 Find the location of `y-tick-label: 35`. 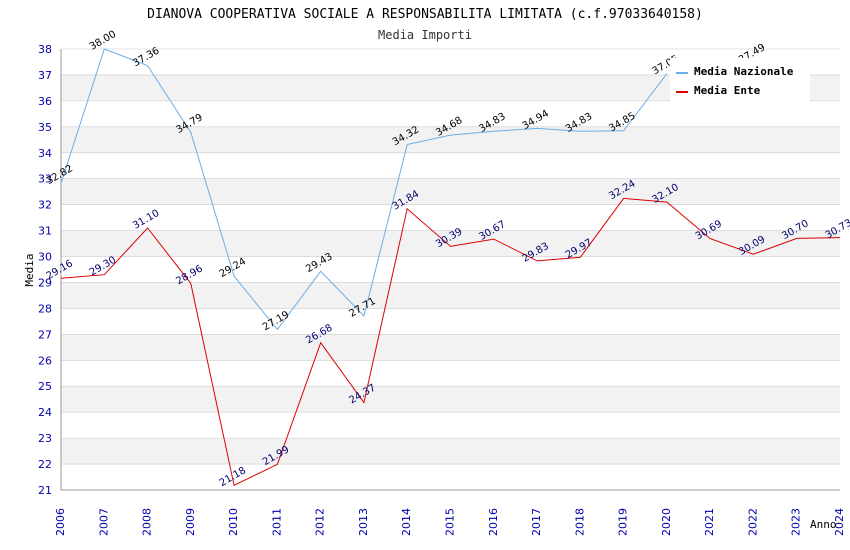

y-tick-label: 35 is located at coordinates (45, 127).